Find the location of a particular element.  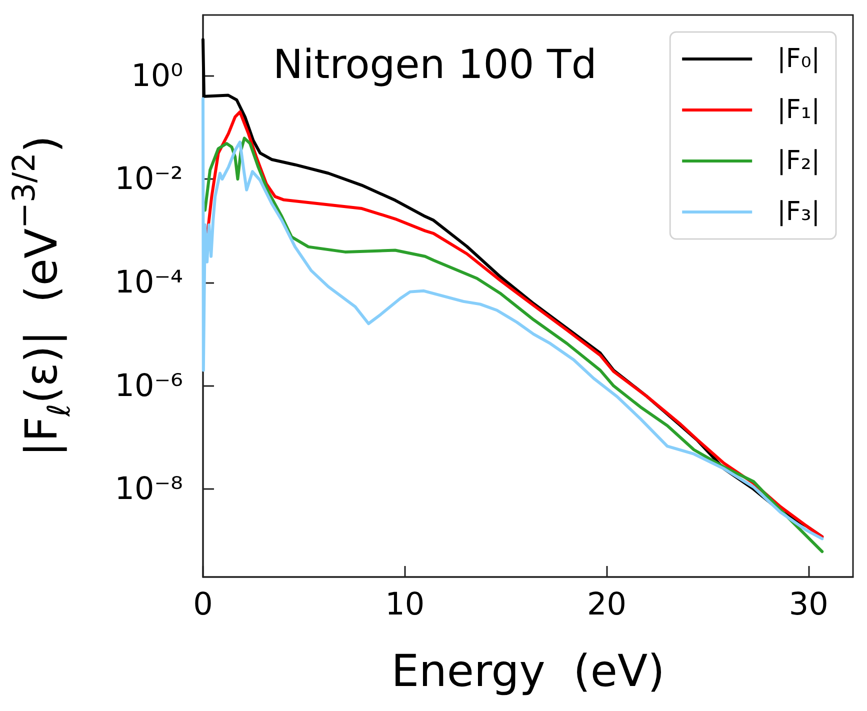

y-axis-title: |Fℓ(ε)| (eV−3/2) is located at coordinates (42, 296).